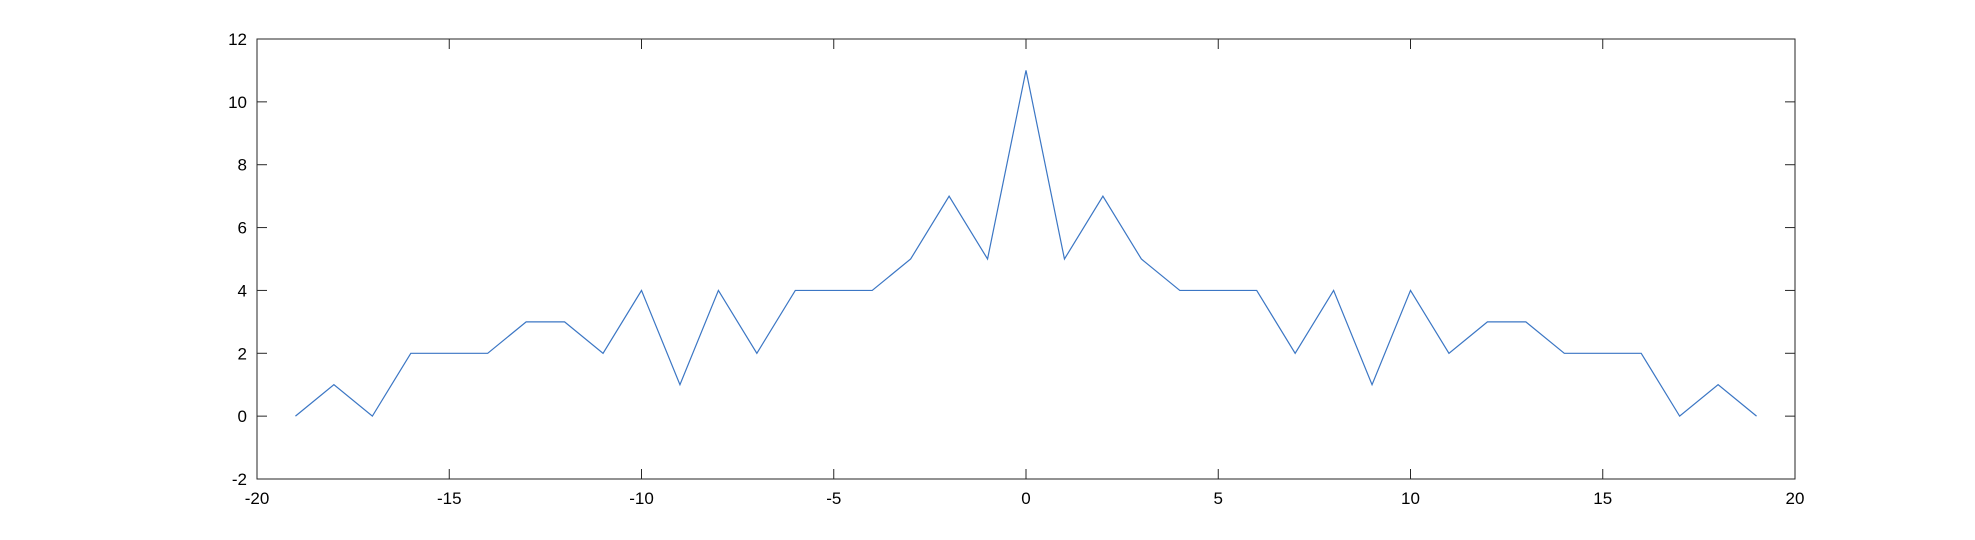 This screenshot has height=540, width=1975. I want to click on x-tick-label: 5, so click(1218, 498).